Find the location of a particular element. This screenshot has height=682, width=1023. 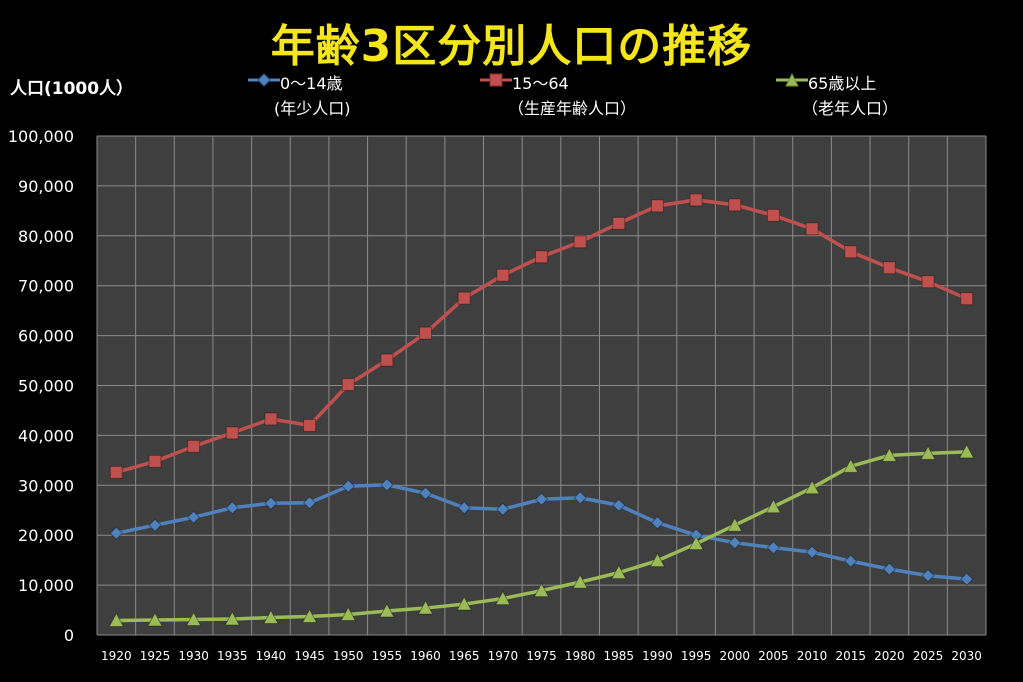

y-tick-label: 60,000 is located at coordinates (46, 336).